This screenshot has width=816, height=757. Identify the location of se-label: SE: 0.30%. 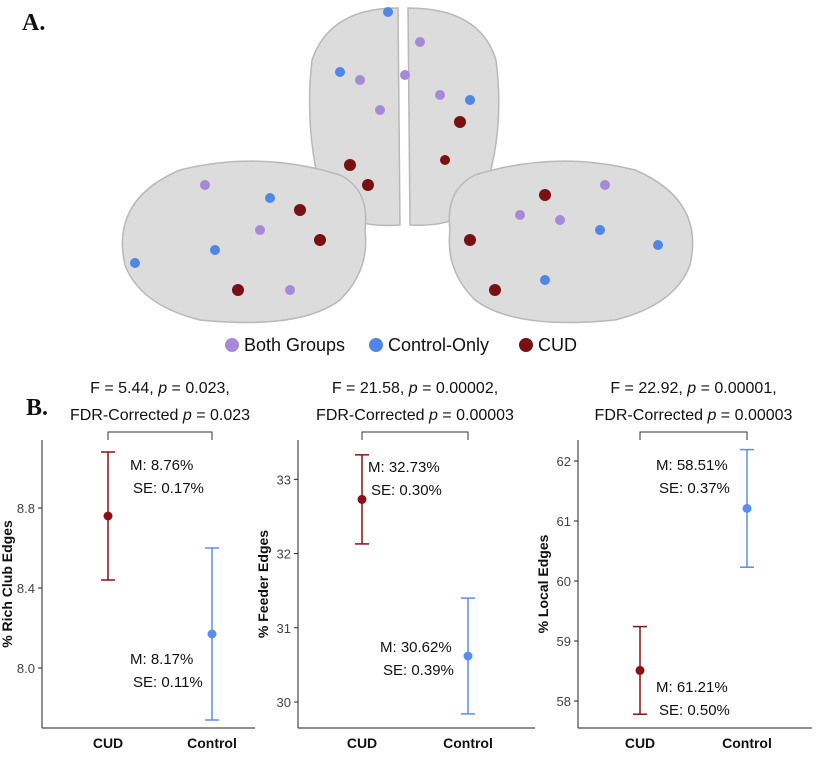
(406, 490).